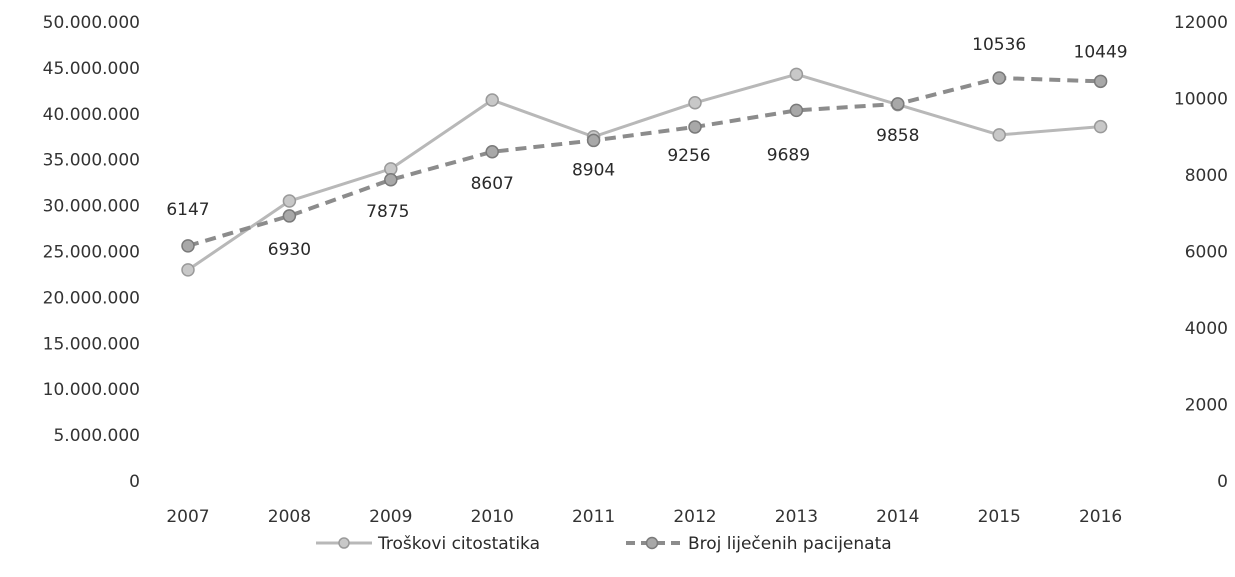 The width and height of the screenshot is (1235, 577). What do you see at coordinates (344, 543) in the screenshot?
I see `legend-costs-marker` at bounding box center [344, 543].